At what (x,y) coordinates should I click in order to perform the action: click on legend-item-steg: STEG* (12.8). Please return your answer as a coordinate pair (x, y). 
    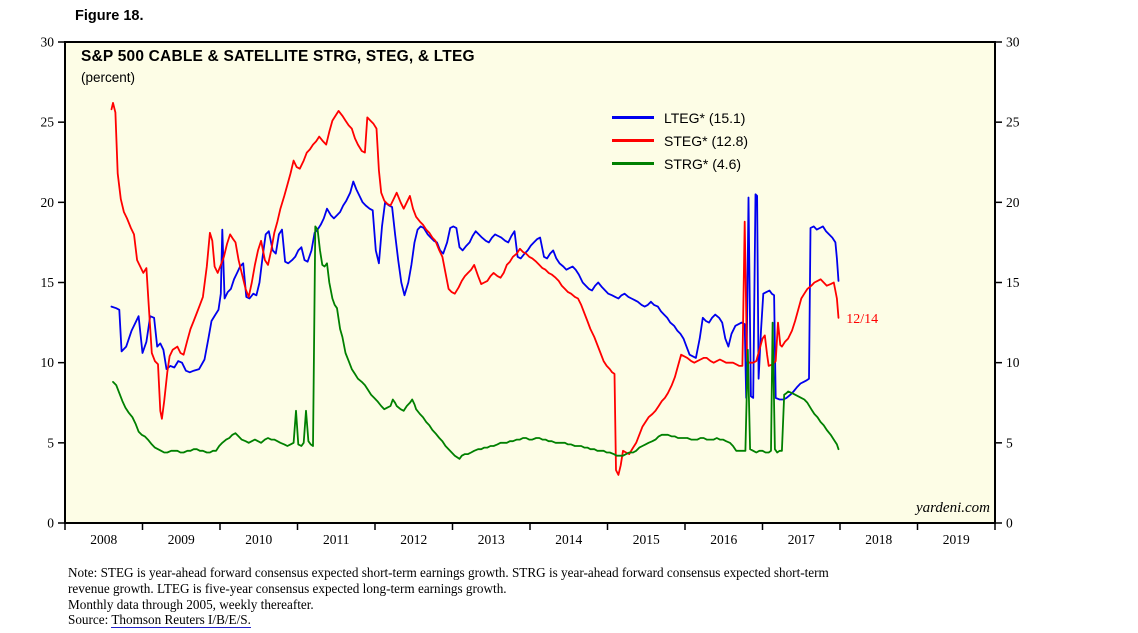
    Looking at the image, I should click on (680, 140).